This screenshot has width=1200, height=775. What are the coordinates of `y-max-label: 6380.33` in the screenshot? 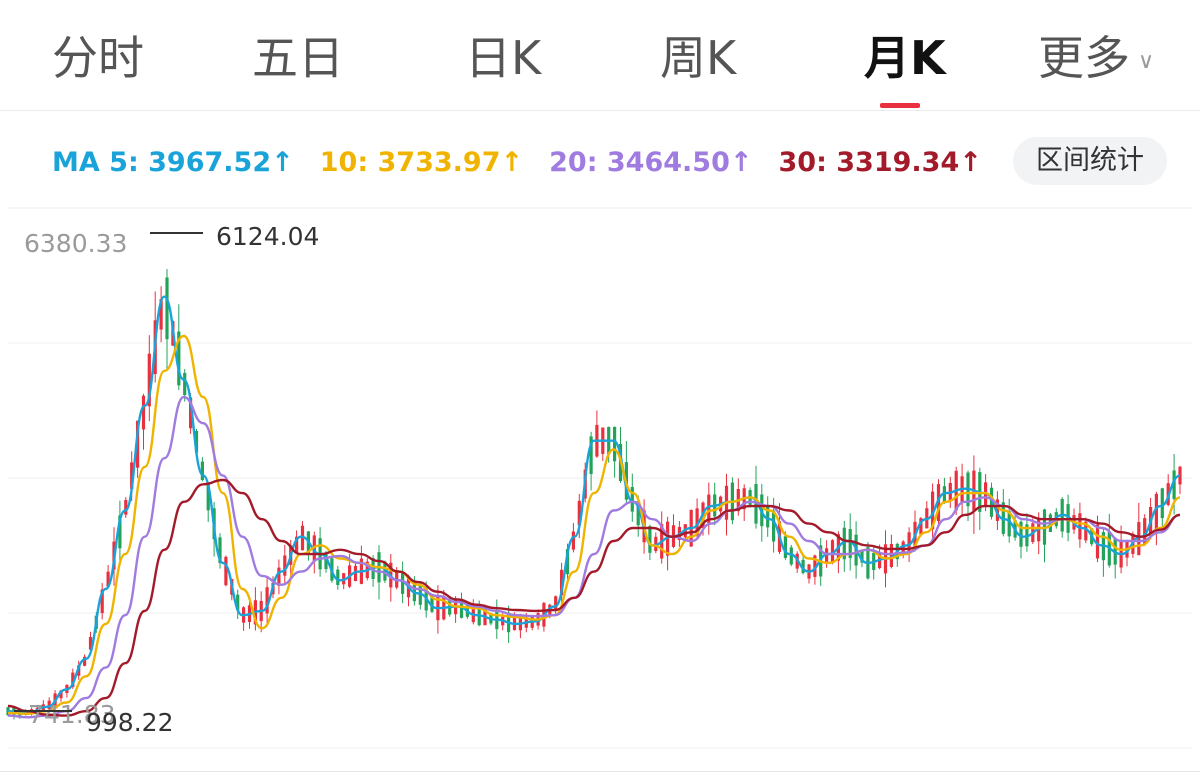 It's located at (75, 243).